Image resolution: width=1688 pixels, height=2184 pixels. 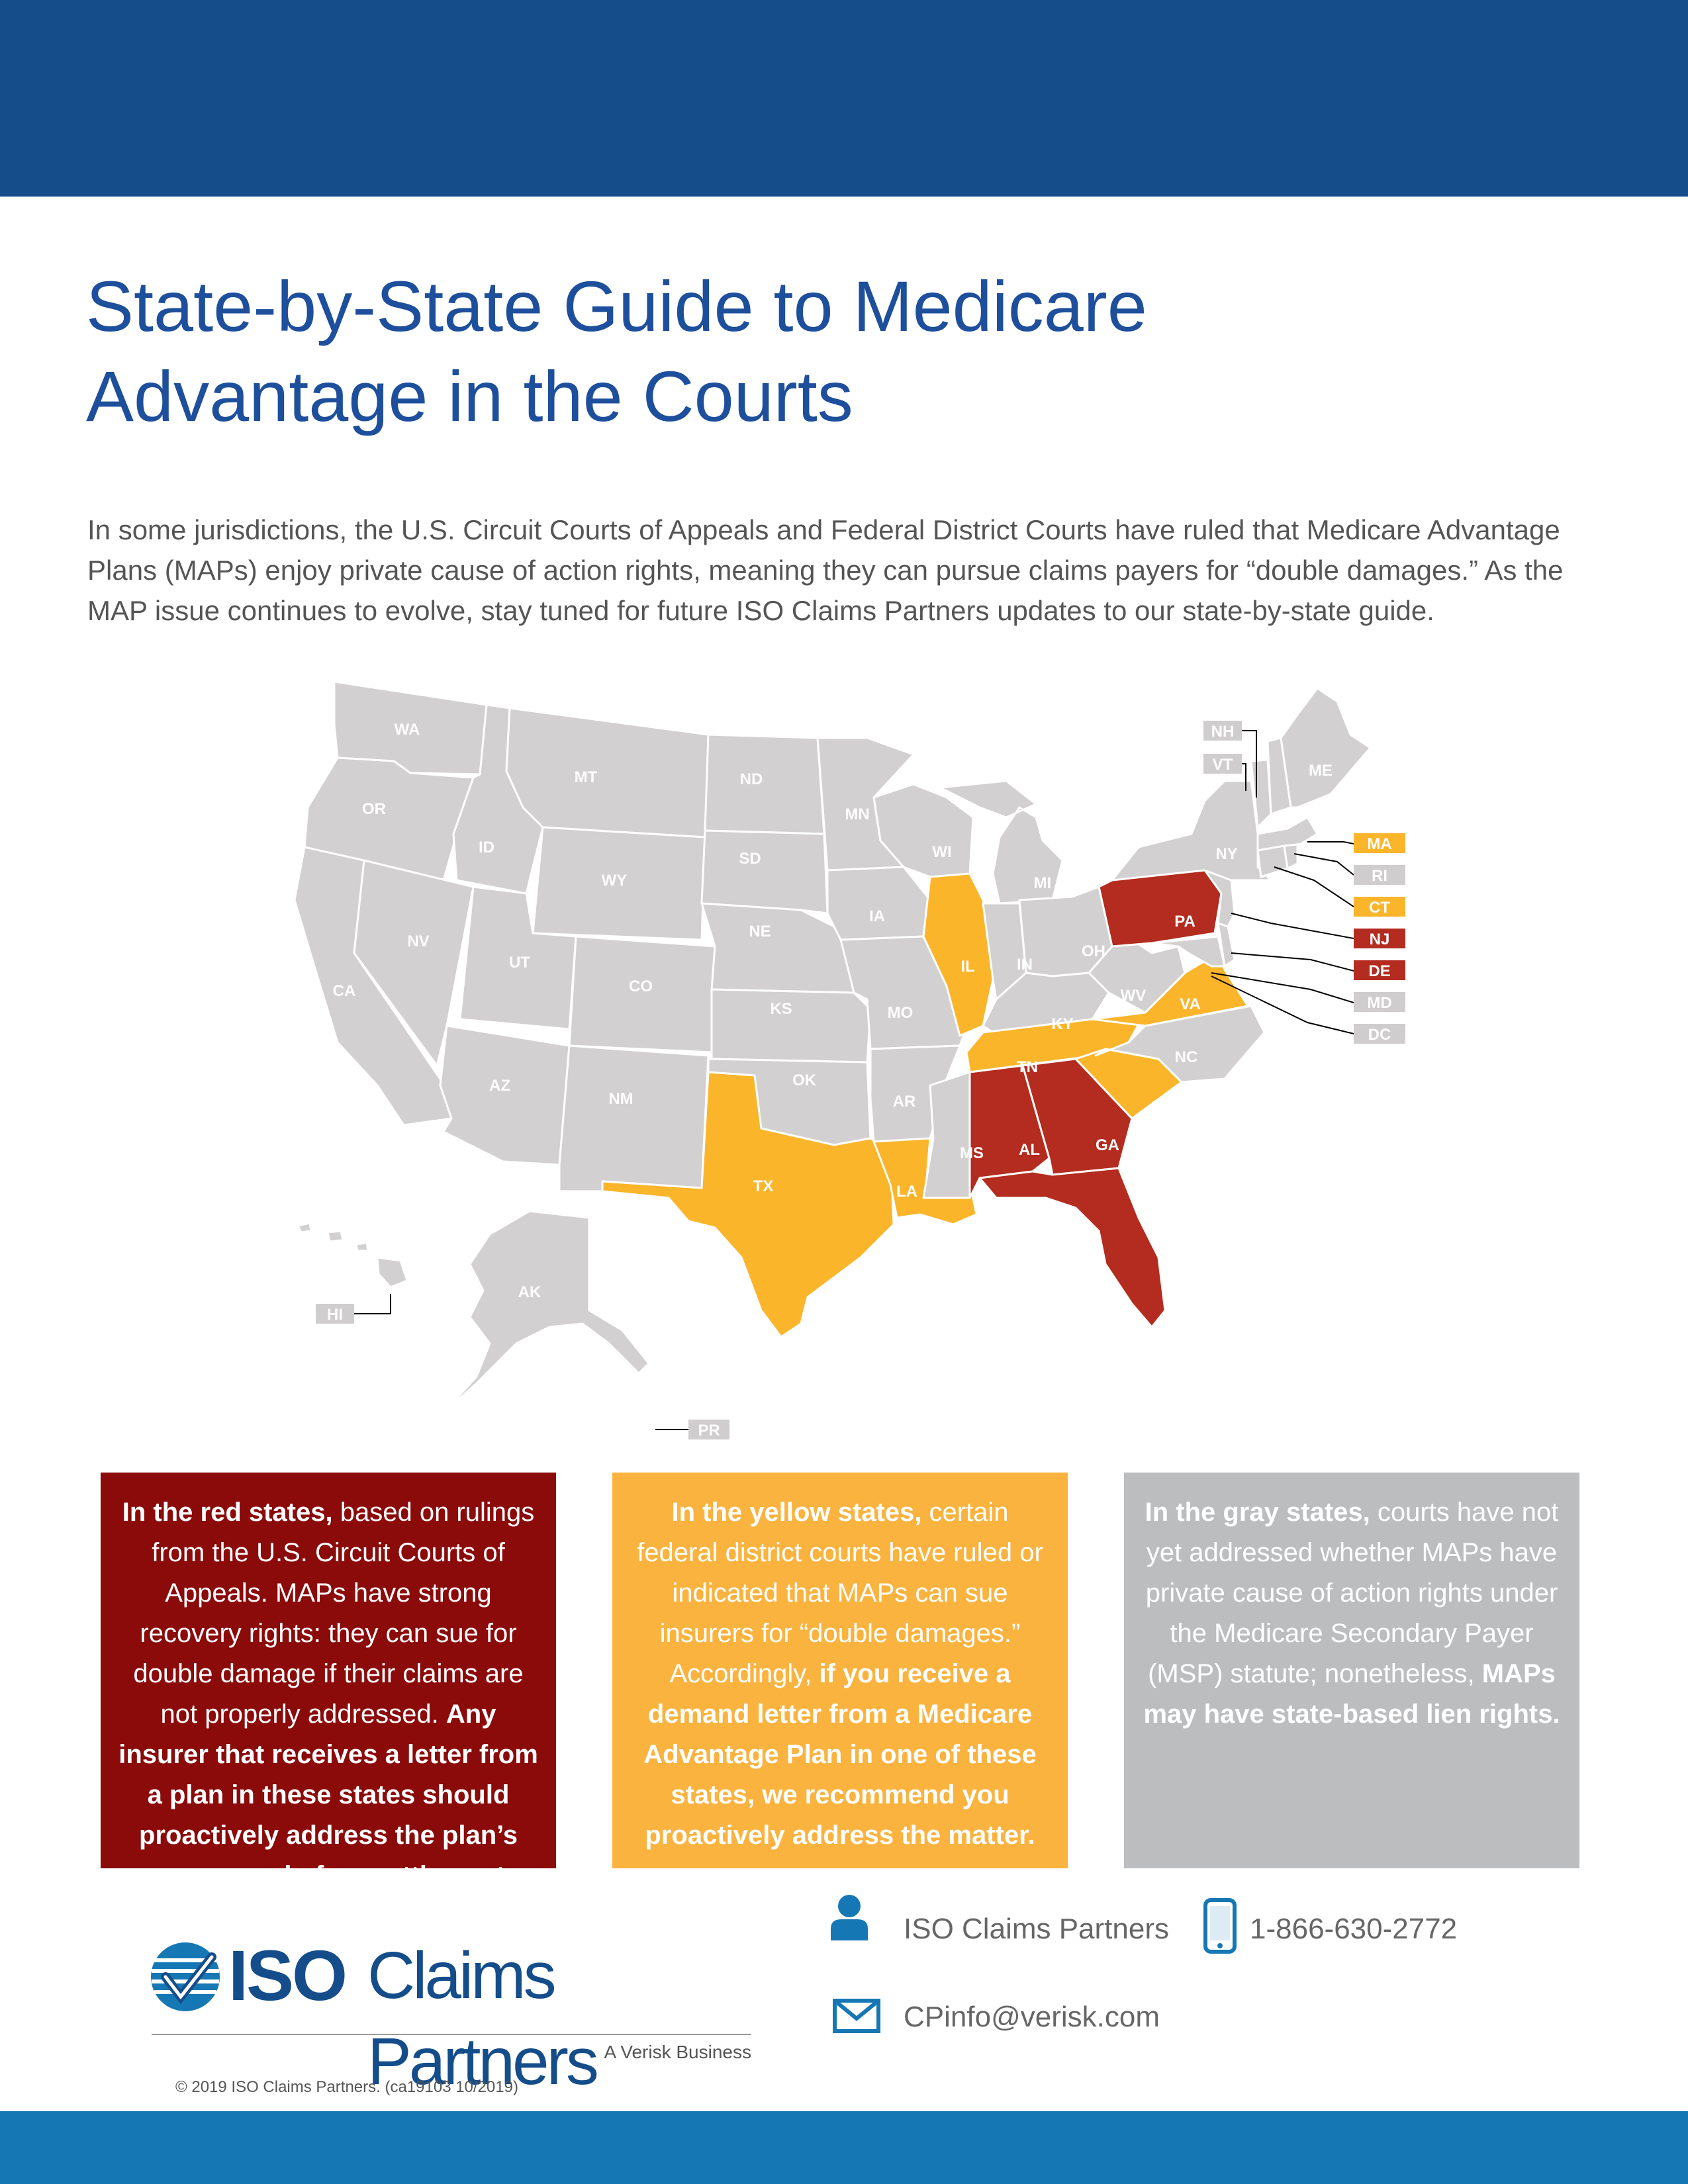 What do you see at coordinates (1220, 1926) in the screenshot?
I see `phone-icon` at bounding box center [1220, 1926].